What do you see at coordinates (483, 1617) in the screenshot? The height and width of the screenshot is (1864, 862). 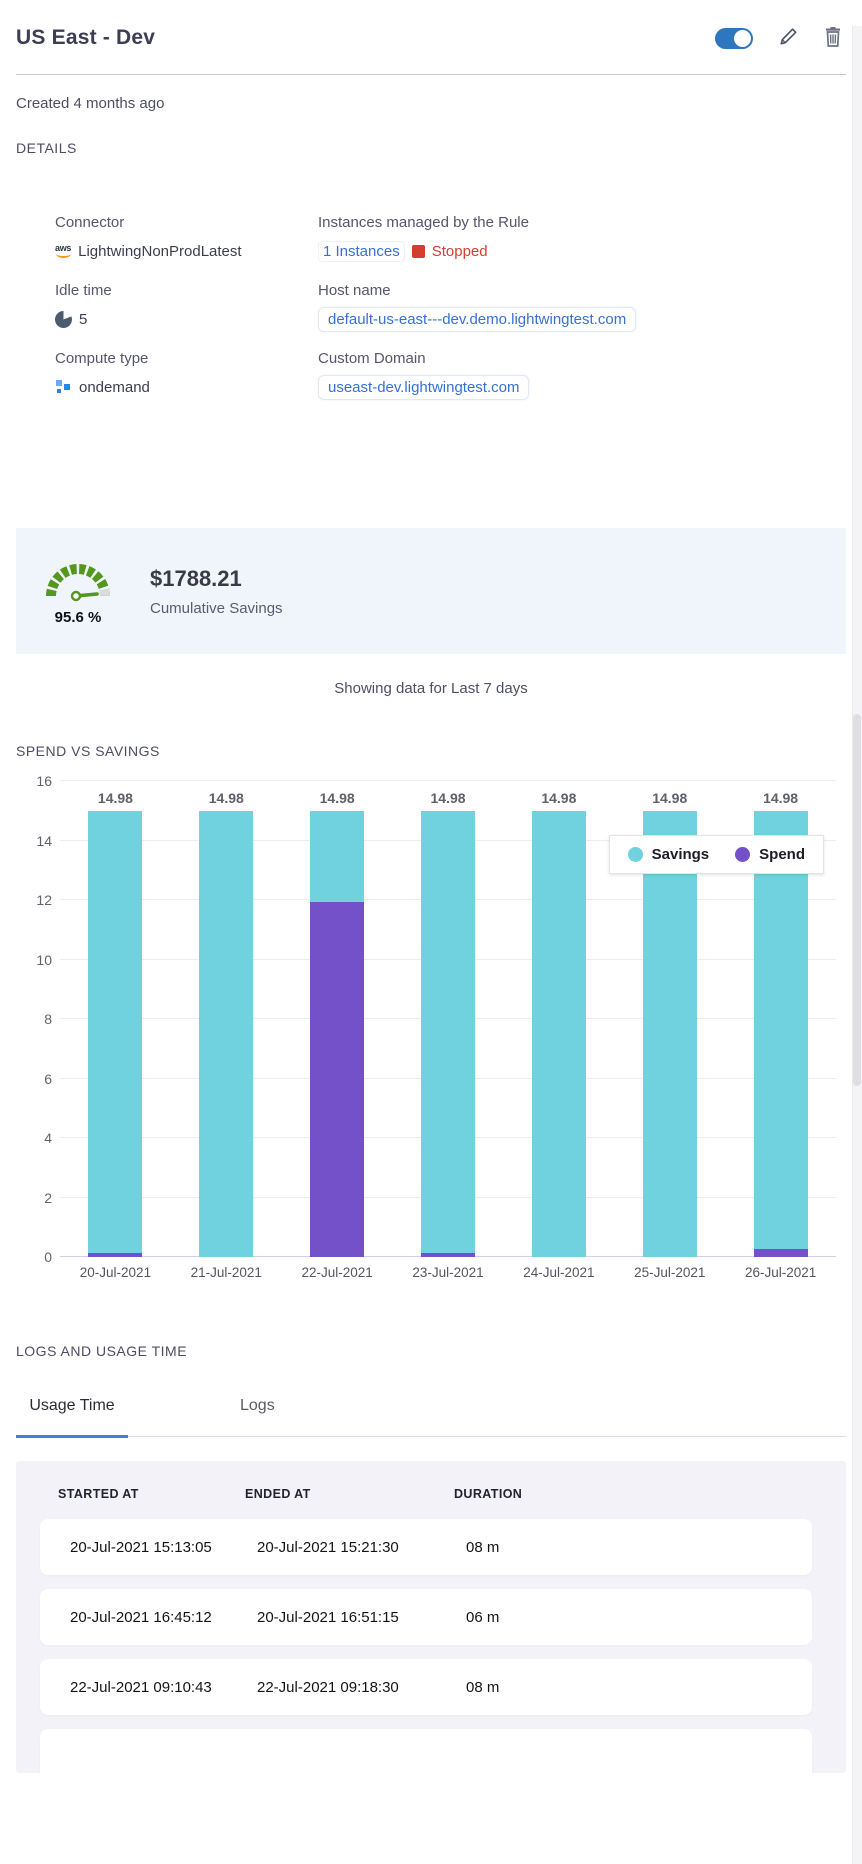 I see `table-cell: 06 m` at bounding box center [483, 1617].